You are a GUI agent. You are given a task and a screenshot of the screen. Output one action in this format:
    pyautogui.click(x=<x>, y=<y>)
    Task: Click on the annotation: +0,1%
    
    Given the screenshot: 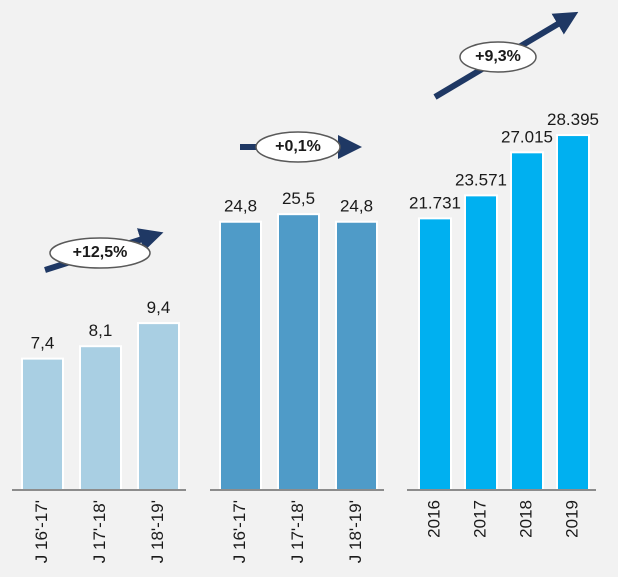 What is the action you would take?
    pyautogui.click(x=298, y=146)
    